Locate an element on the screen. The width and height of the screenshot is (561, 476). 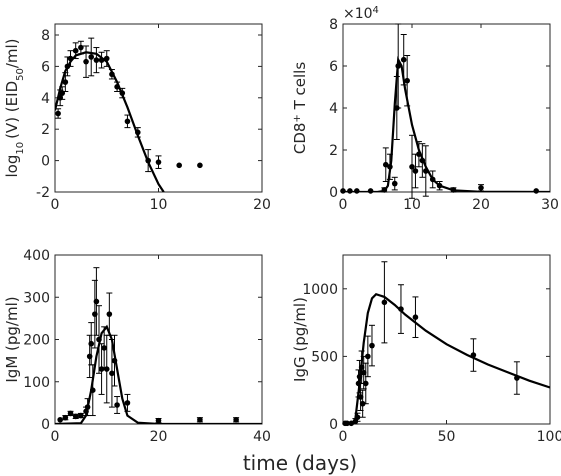
y-axis-multiplier: ×10⁴ is located at coordinates (361, 14).